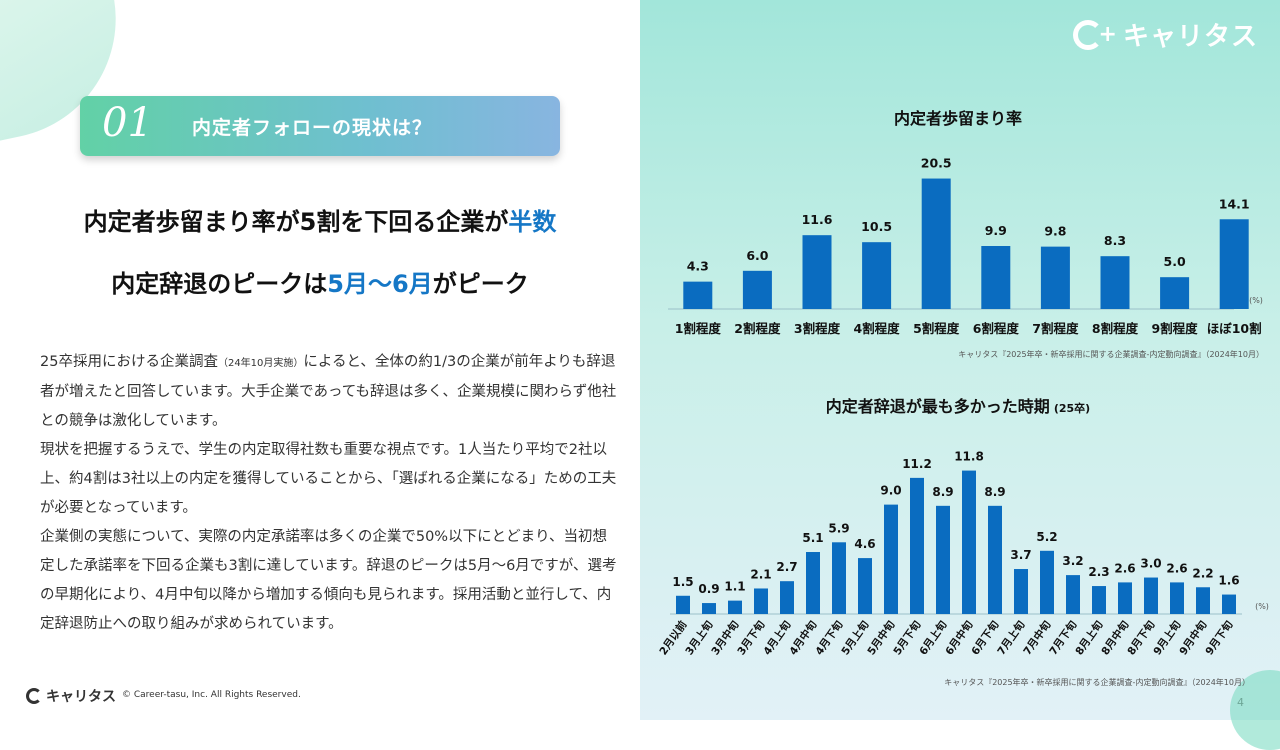 This screenshot has height=750, width=1280. Describe the element at coordinates (1115, 240) in the screenshot. I see `data-label: 8.3` at that location.